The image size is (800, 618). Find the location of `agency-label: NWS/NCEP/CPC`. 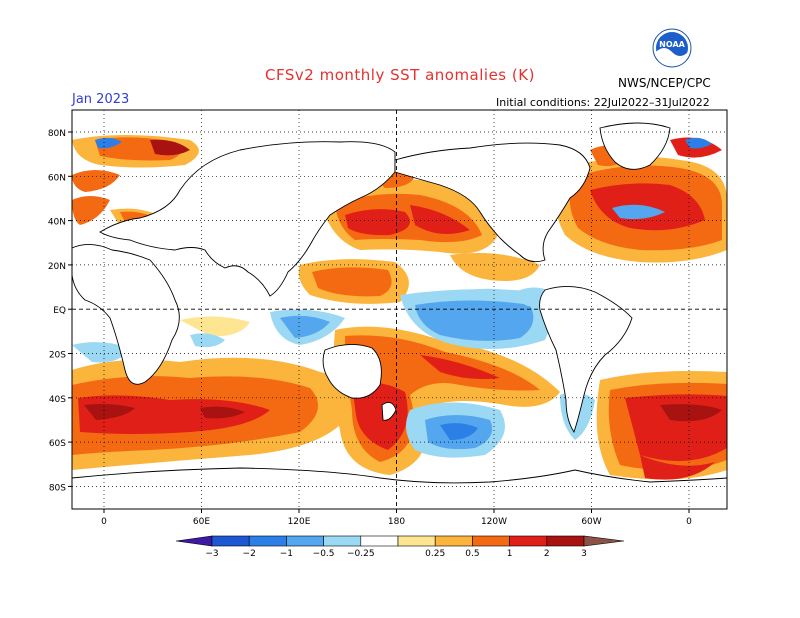

agency-label: NWS/NCEP/CPC is located at coordinates (664, 83).